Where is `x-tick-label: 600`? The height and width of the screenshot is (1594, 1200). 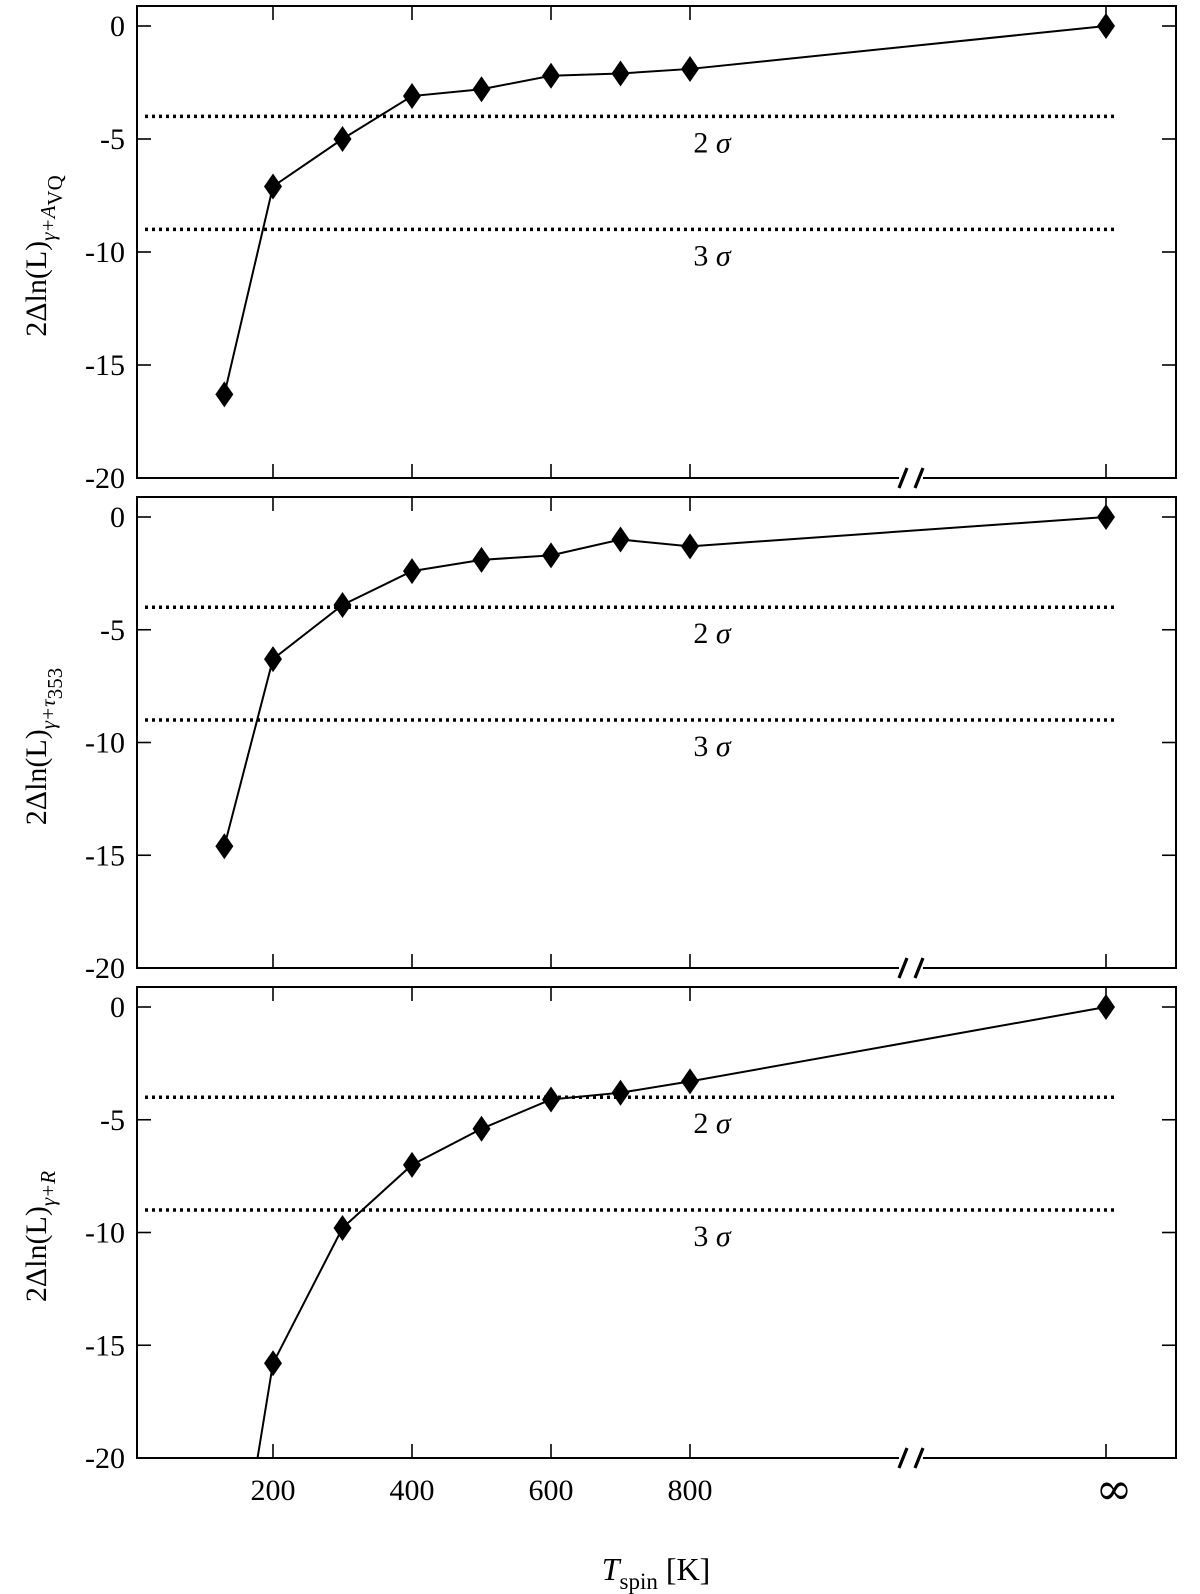
x-tick-label: 600 is located at coordinates (551, 1490).